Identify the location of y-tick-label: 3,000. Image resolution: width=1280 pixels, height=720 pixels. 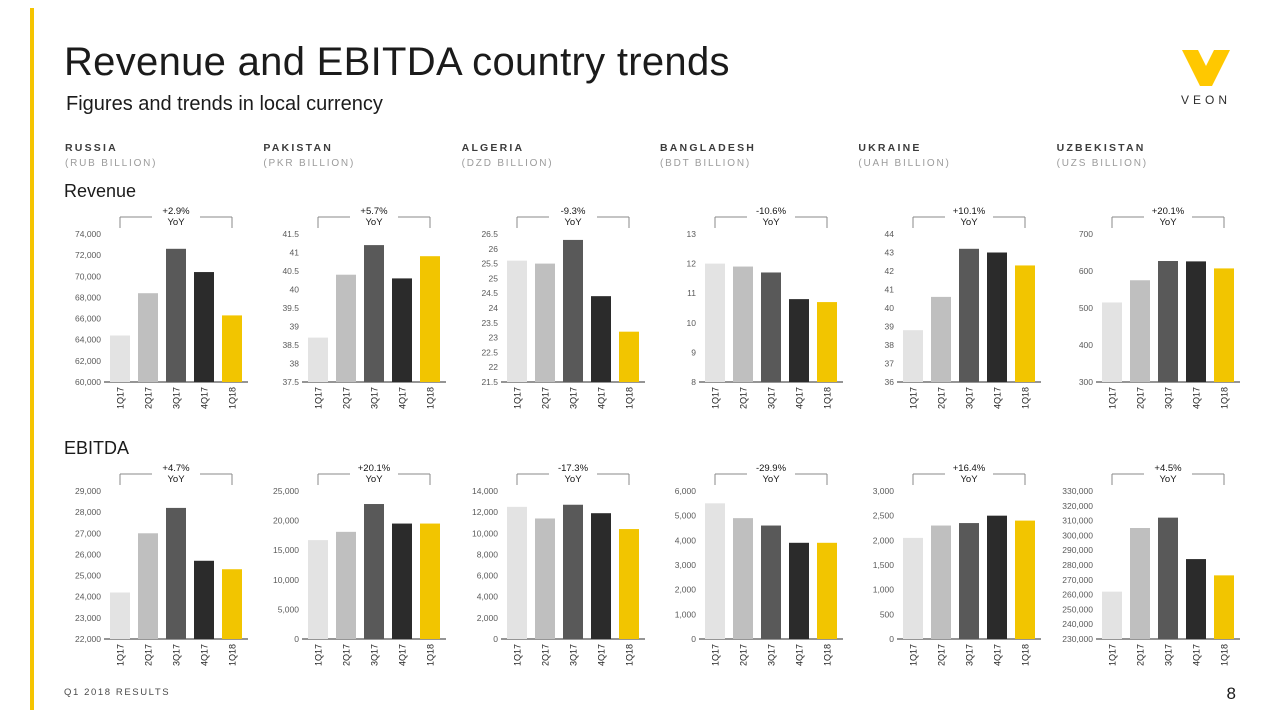
(686, 565).